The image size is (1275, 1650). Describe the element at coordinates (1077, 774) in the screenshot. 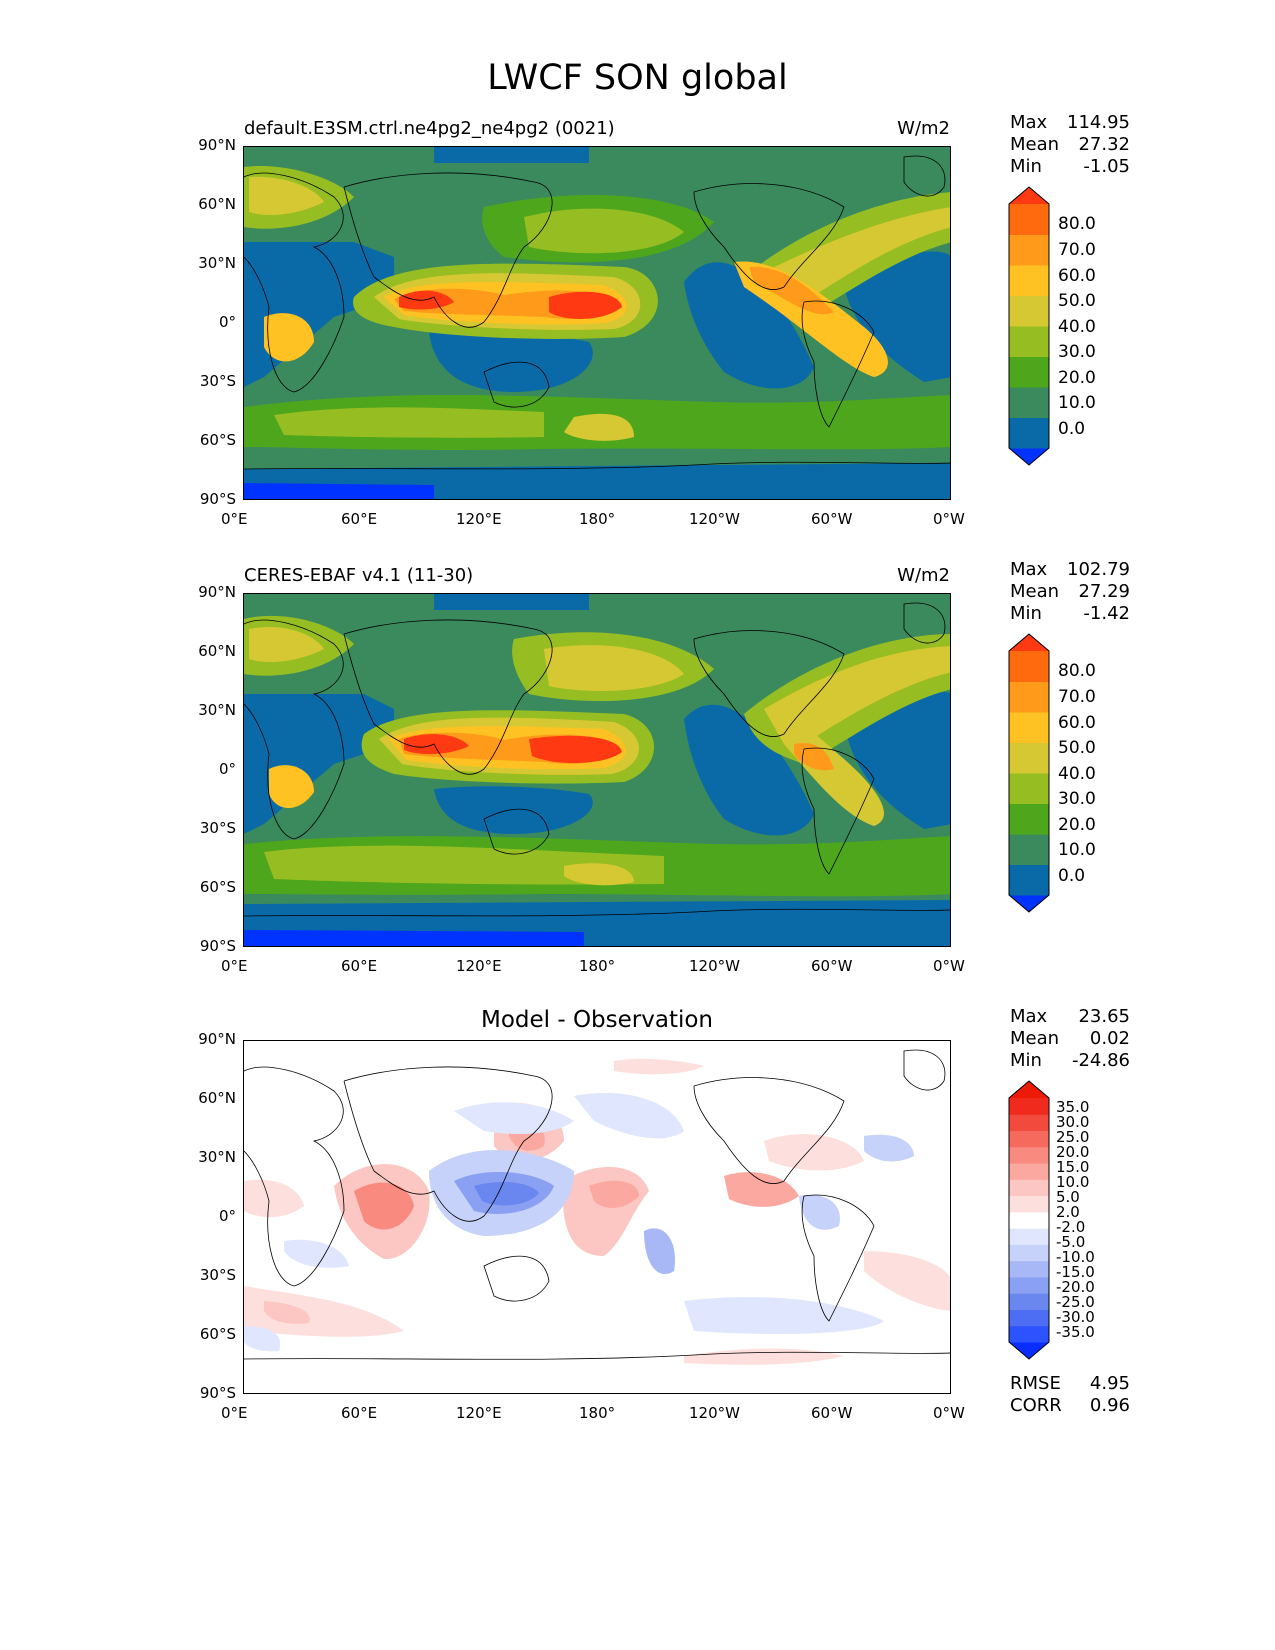

I see `cb-label: 40.0` at that location.